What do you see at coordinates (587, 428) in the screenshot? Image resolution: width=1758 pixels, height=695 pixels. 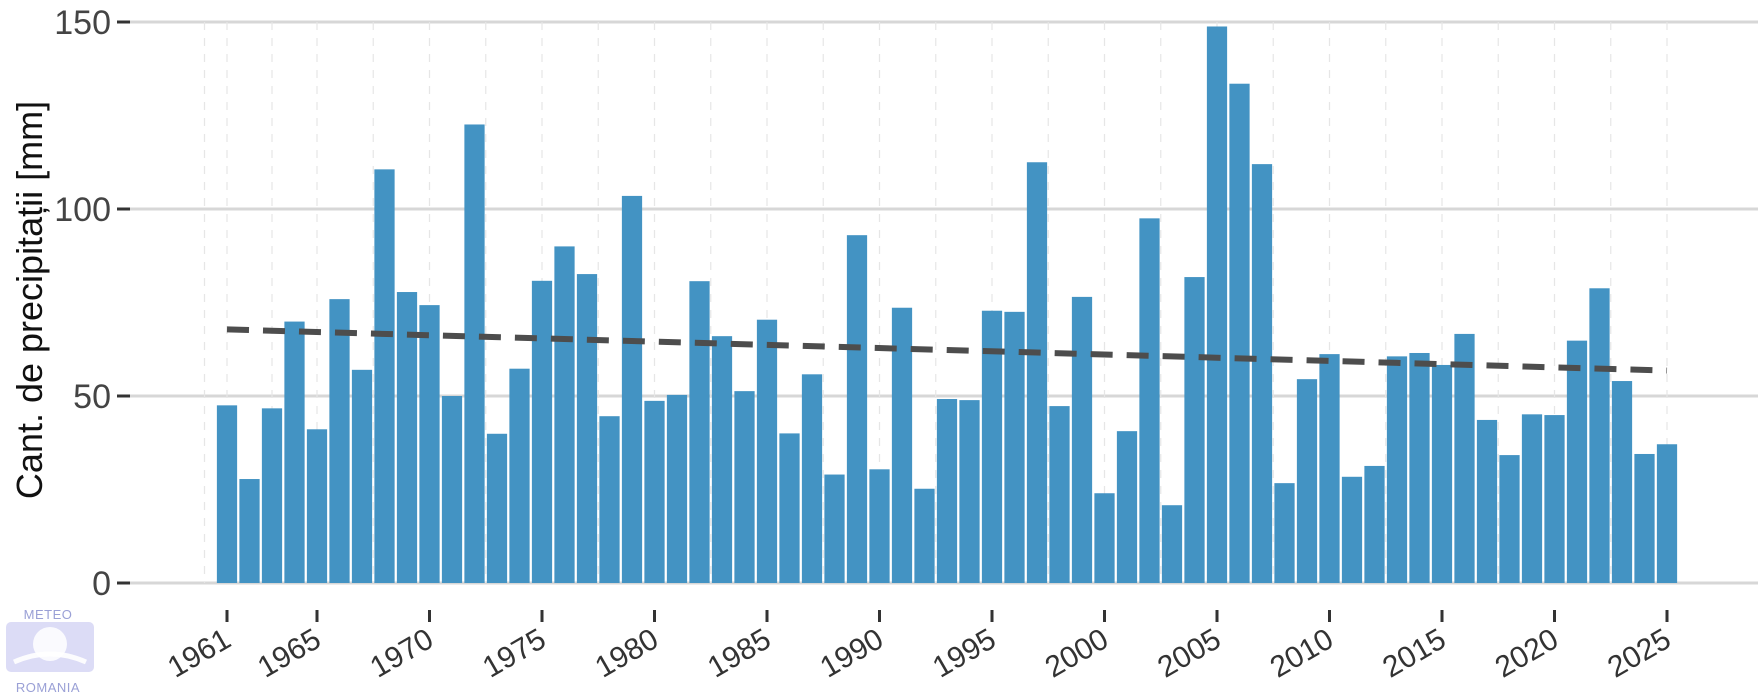 I see `bar-1977` at bounding box center [587, 428].